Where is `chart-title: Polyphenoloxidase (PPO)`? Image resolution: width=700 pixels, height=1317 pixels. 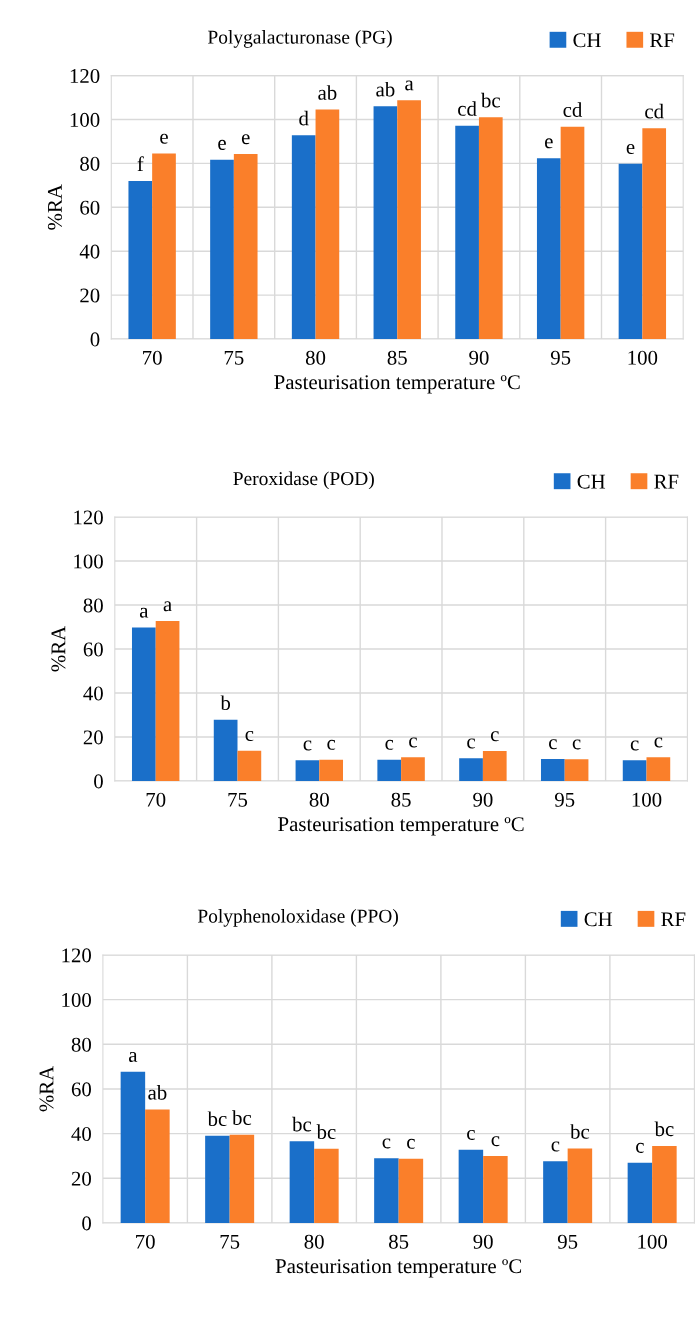
chart-title: Polyphenoloxidase (PPO) is located at coordinates (297, 918).